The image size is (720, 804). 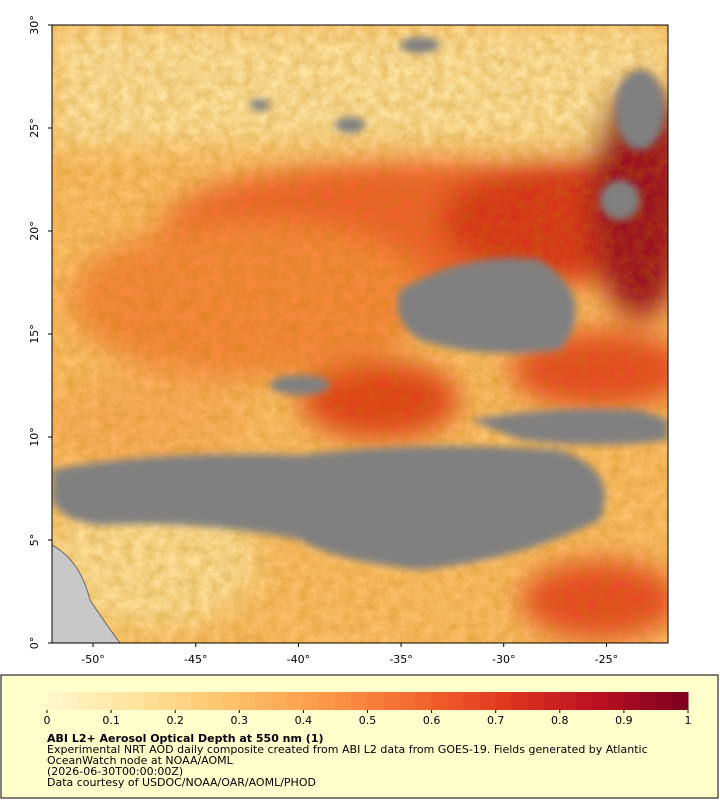 What do you see at coordinates (34, 128) in the screenshot?
I see `y-tick-label: 25°` at bounding box center [34, 128].